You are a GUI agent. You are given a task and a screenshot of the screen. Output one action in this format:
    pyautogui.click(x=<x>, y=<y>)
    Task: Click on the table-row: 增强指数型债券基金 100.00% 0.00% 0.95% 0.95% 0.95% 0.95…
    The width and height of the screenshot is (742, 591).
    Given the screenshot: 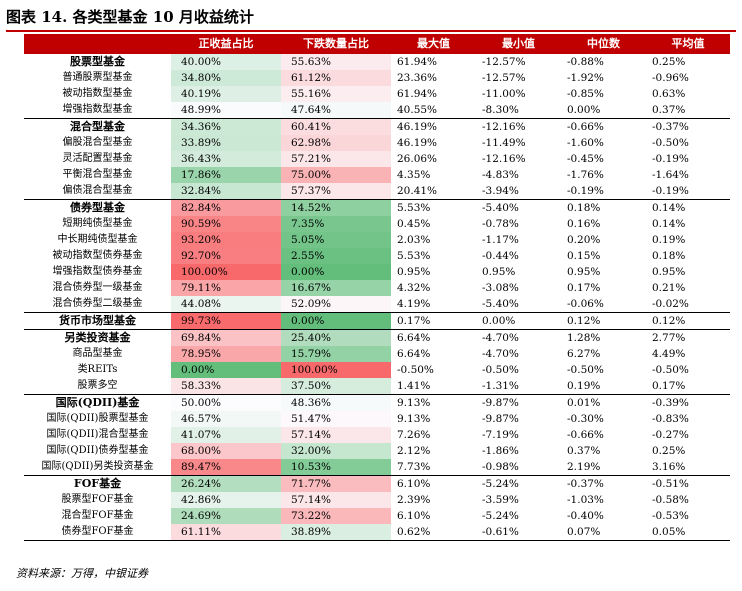 What is the action you would take?
    pyautogui.click(x=377, y=272)
    